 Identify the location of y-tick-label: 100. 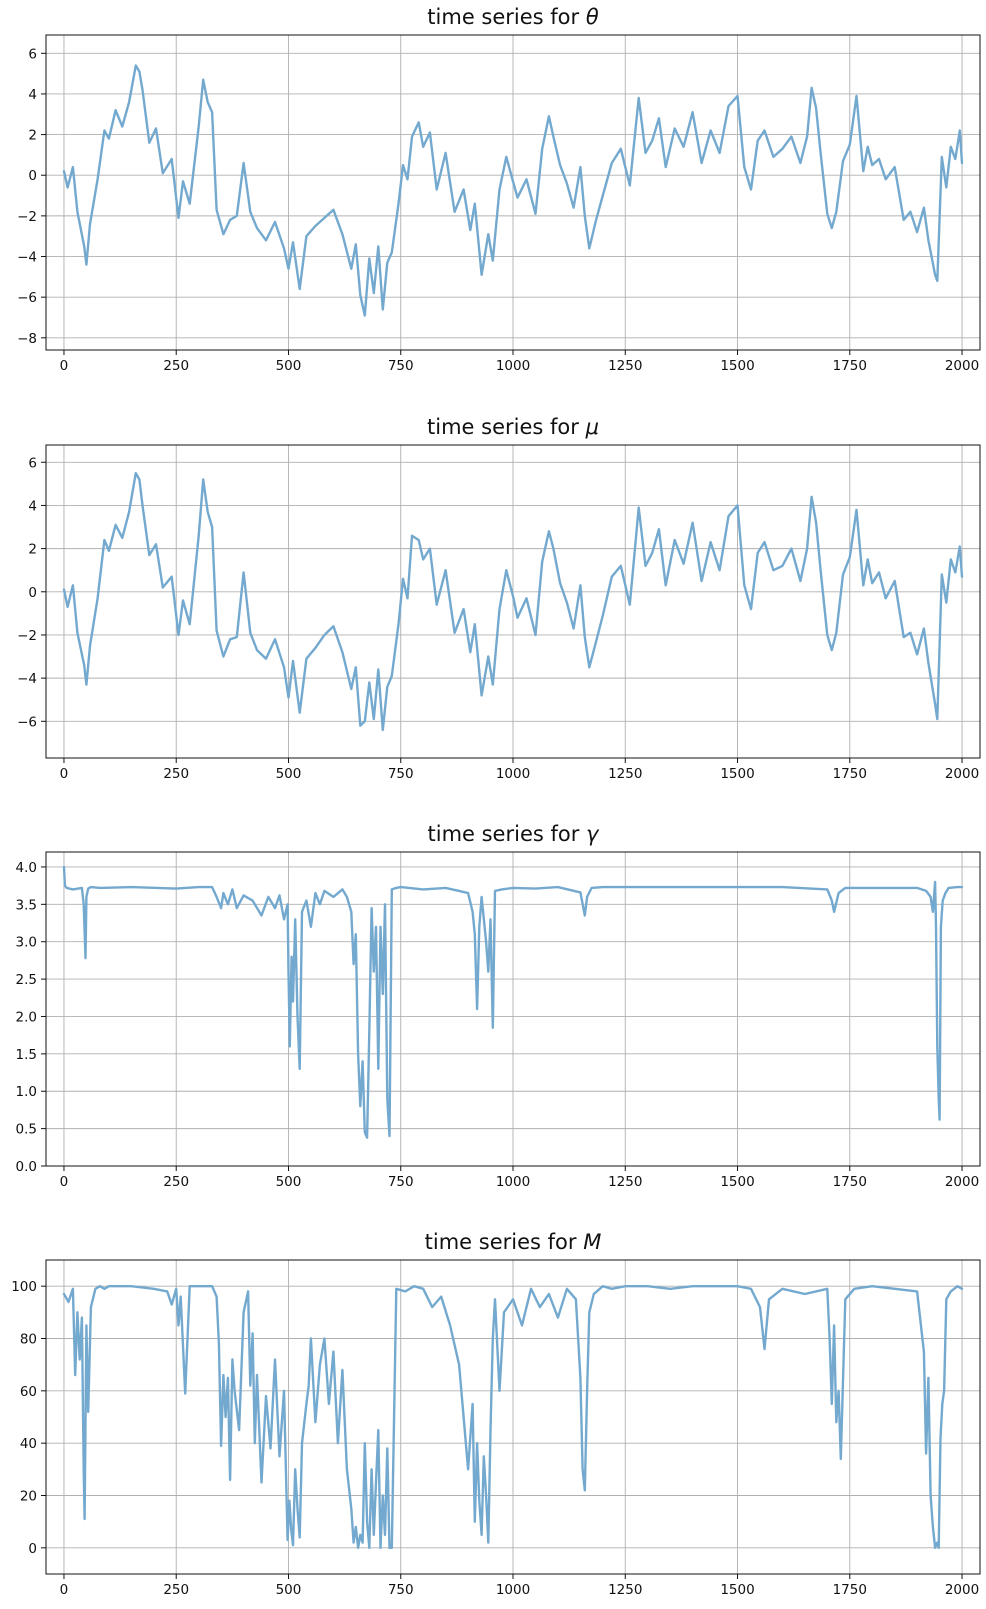
(24, 1287).